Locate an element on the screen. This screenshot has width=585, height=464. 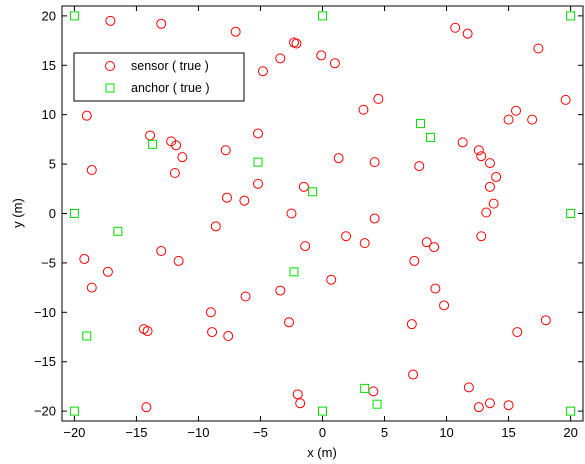
x-tick-label: 5 is located at coordinates (384, 432).